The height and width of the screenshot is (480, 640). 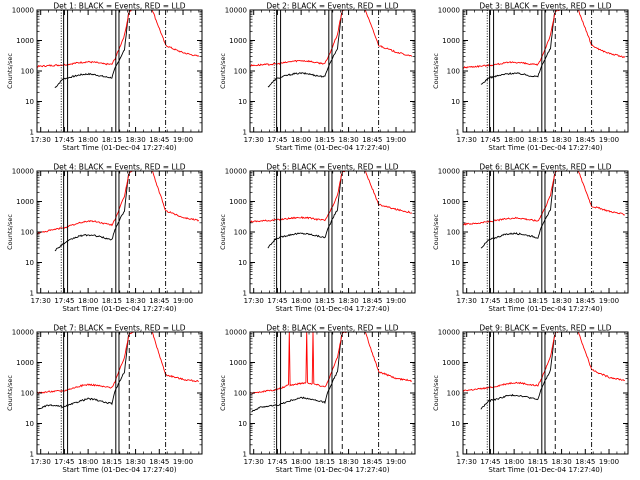 What do you see at coordinates (119, 167) in the screenshot?
I see `panel-title: Det 4: BLACK = Events, RED = LLD` at bounding box center [119, 167].